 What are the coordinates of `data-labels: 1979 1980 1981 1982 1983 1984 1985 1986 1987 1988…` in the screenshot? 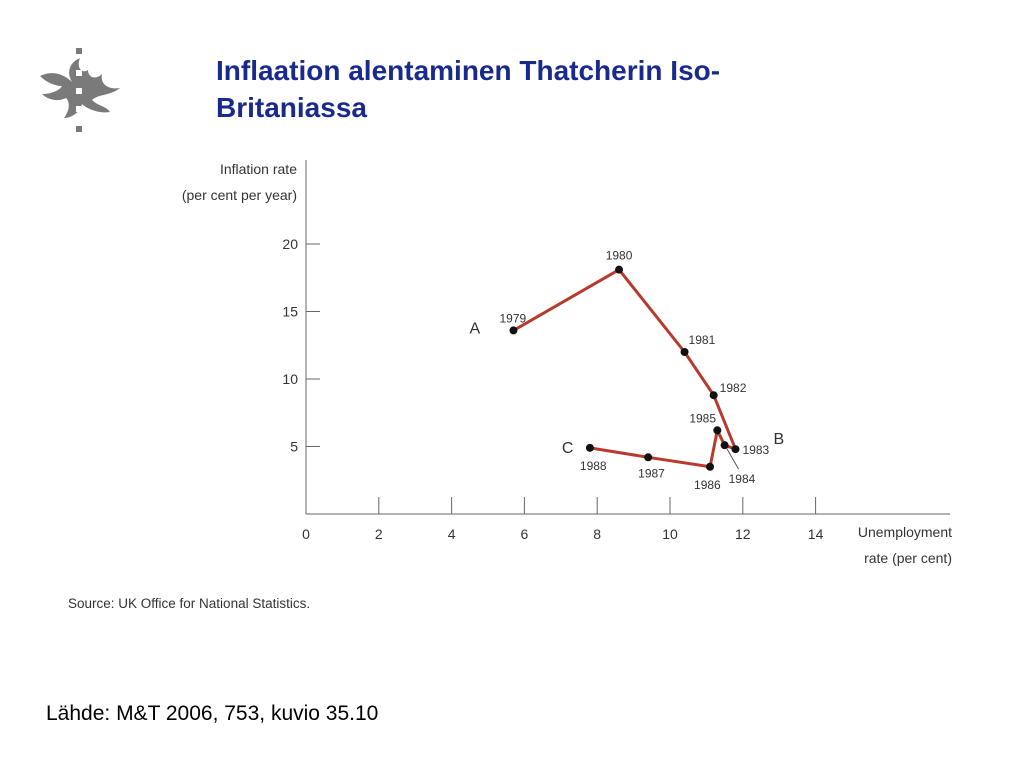 It's located at (626, 370).